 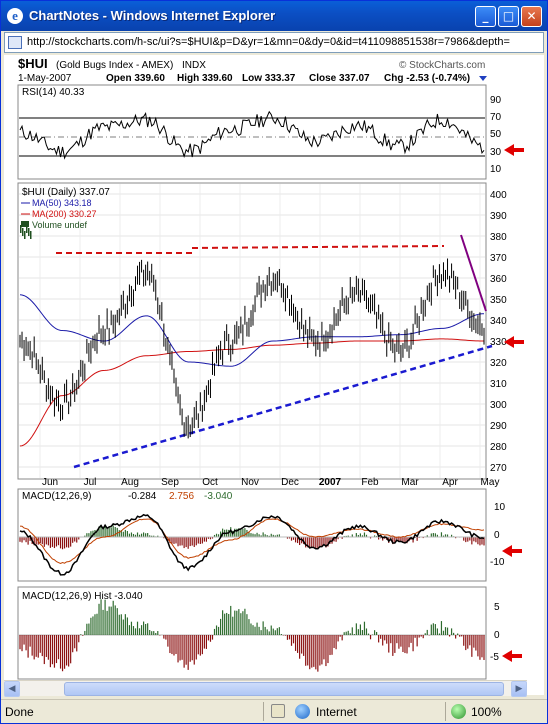 I want to click on quote-close: Close 337.07, so click(x=339, y=78).